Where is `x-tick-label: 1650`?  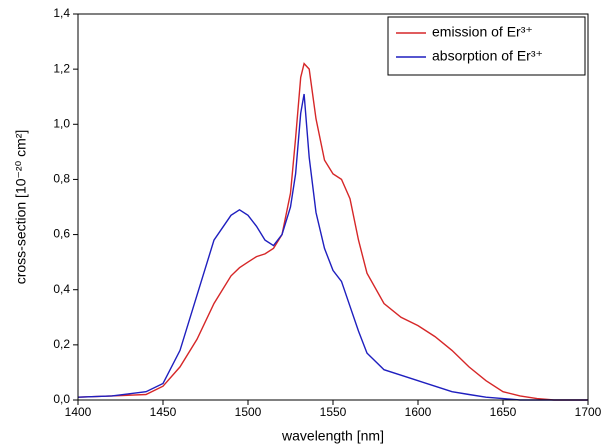
x-tick-label: 1650 is located at coordinates (503, 412).